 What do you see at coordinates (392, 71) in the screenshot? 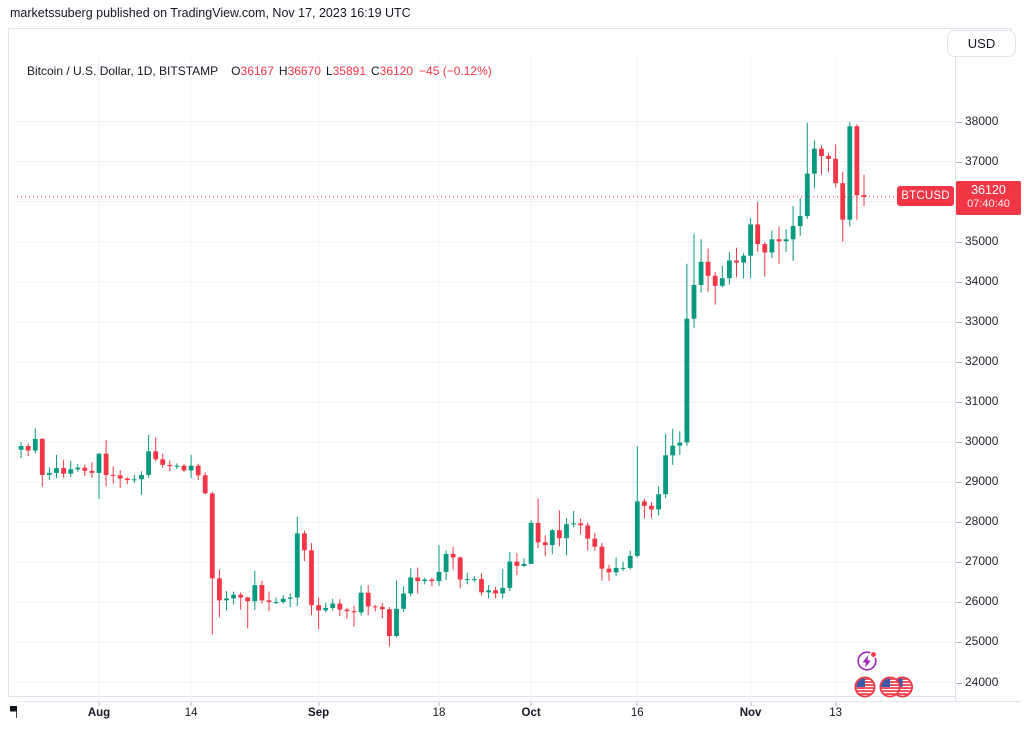
I see `ohlc-close: C36120` at bounding box center [392, 71].